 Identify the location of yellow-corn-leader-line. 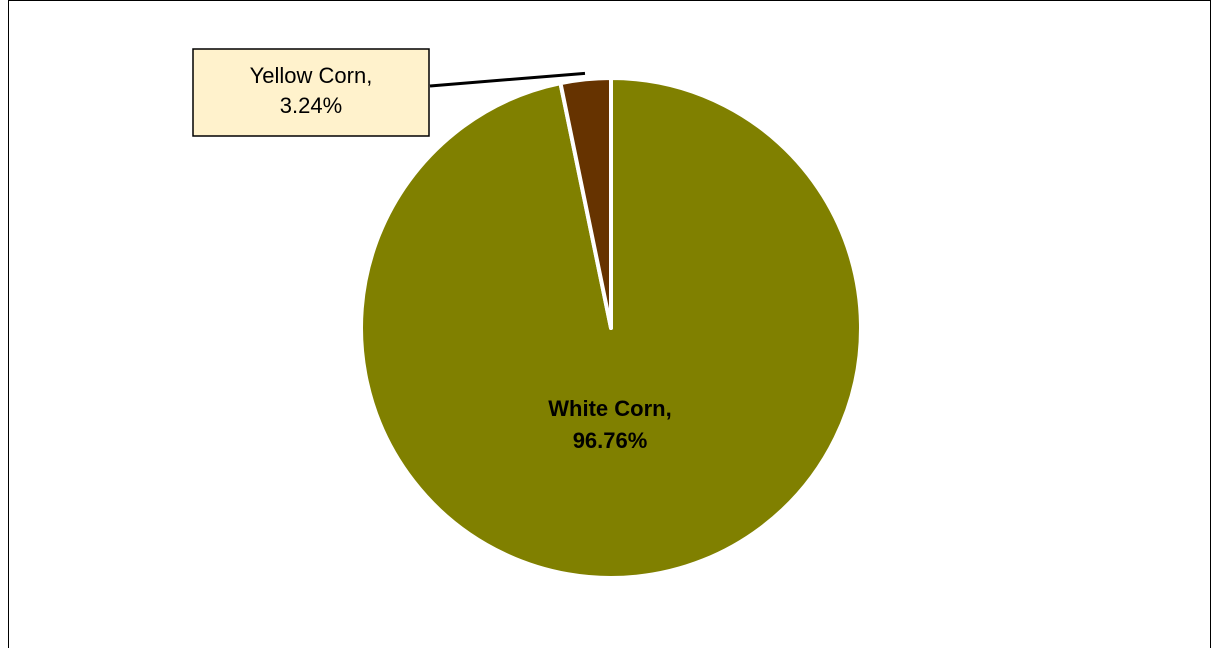
(507, 79).